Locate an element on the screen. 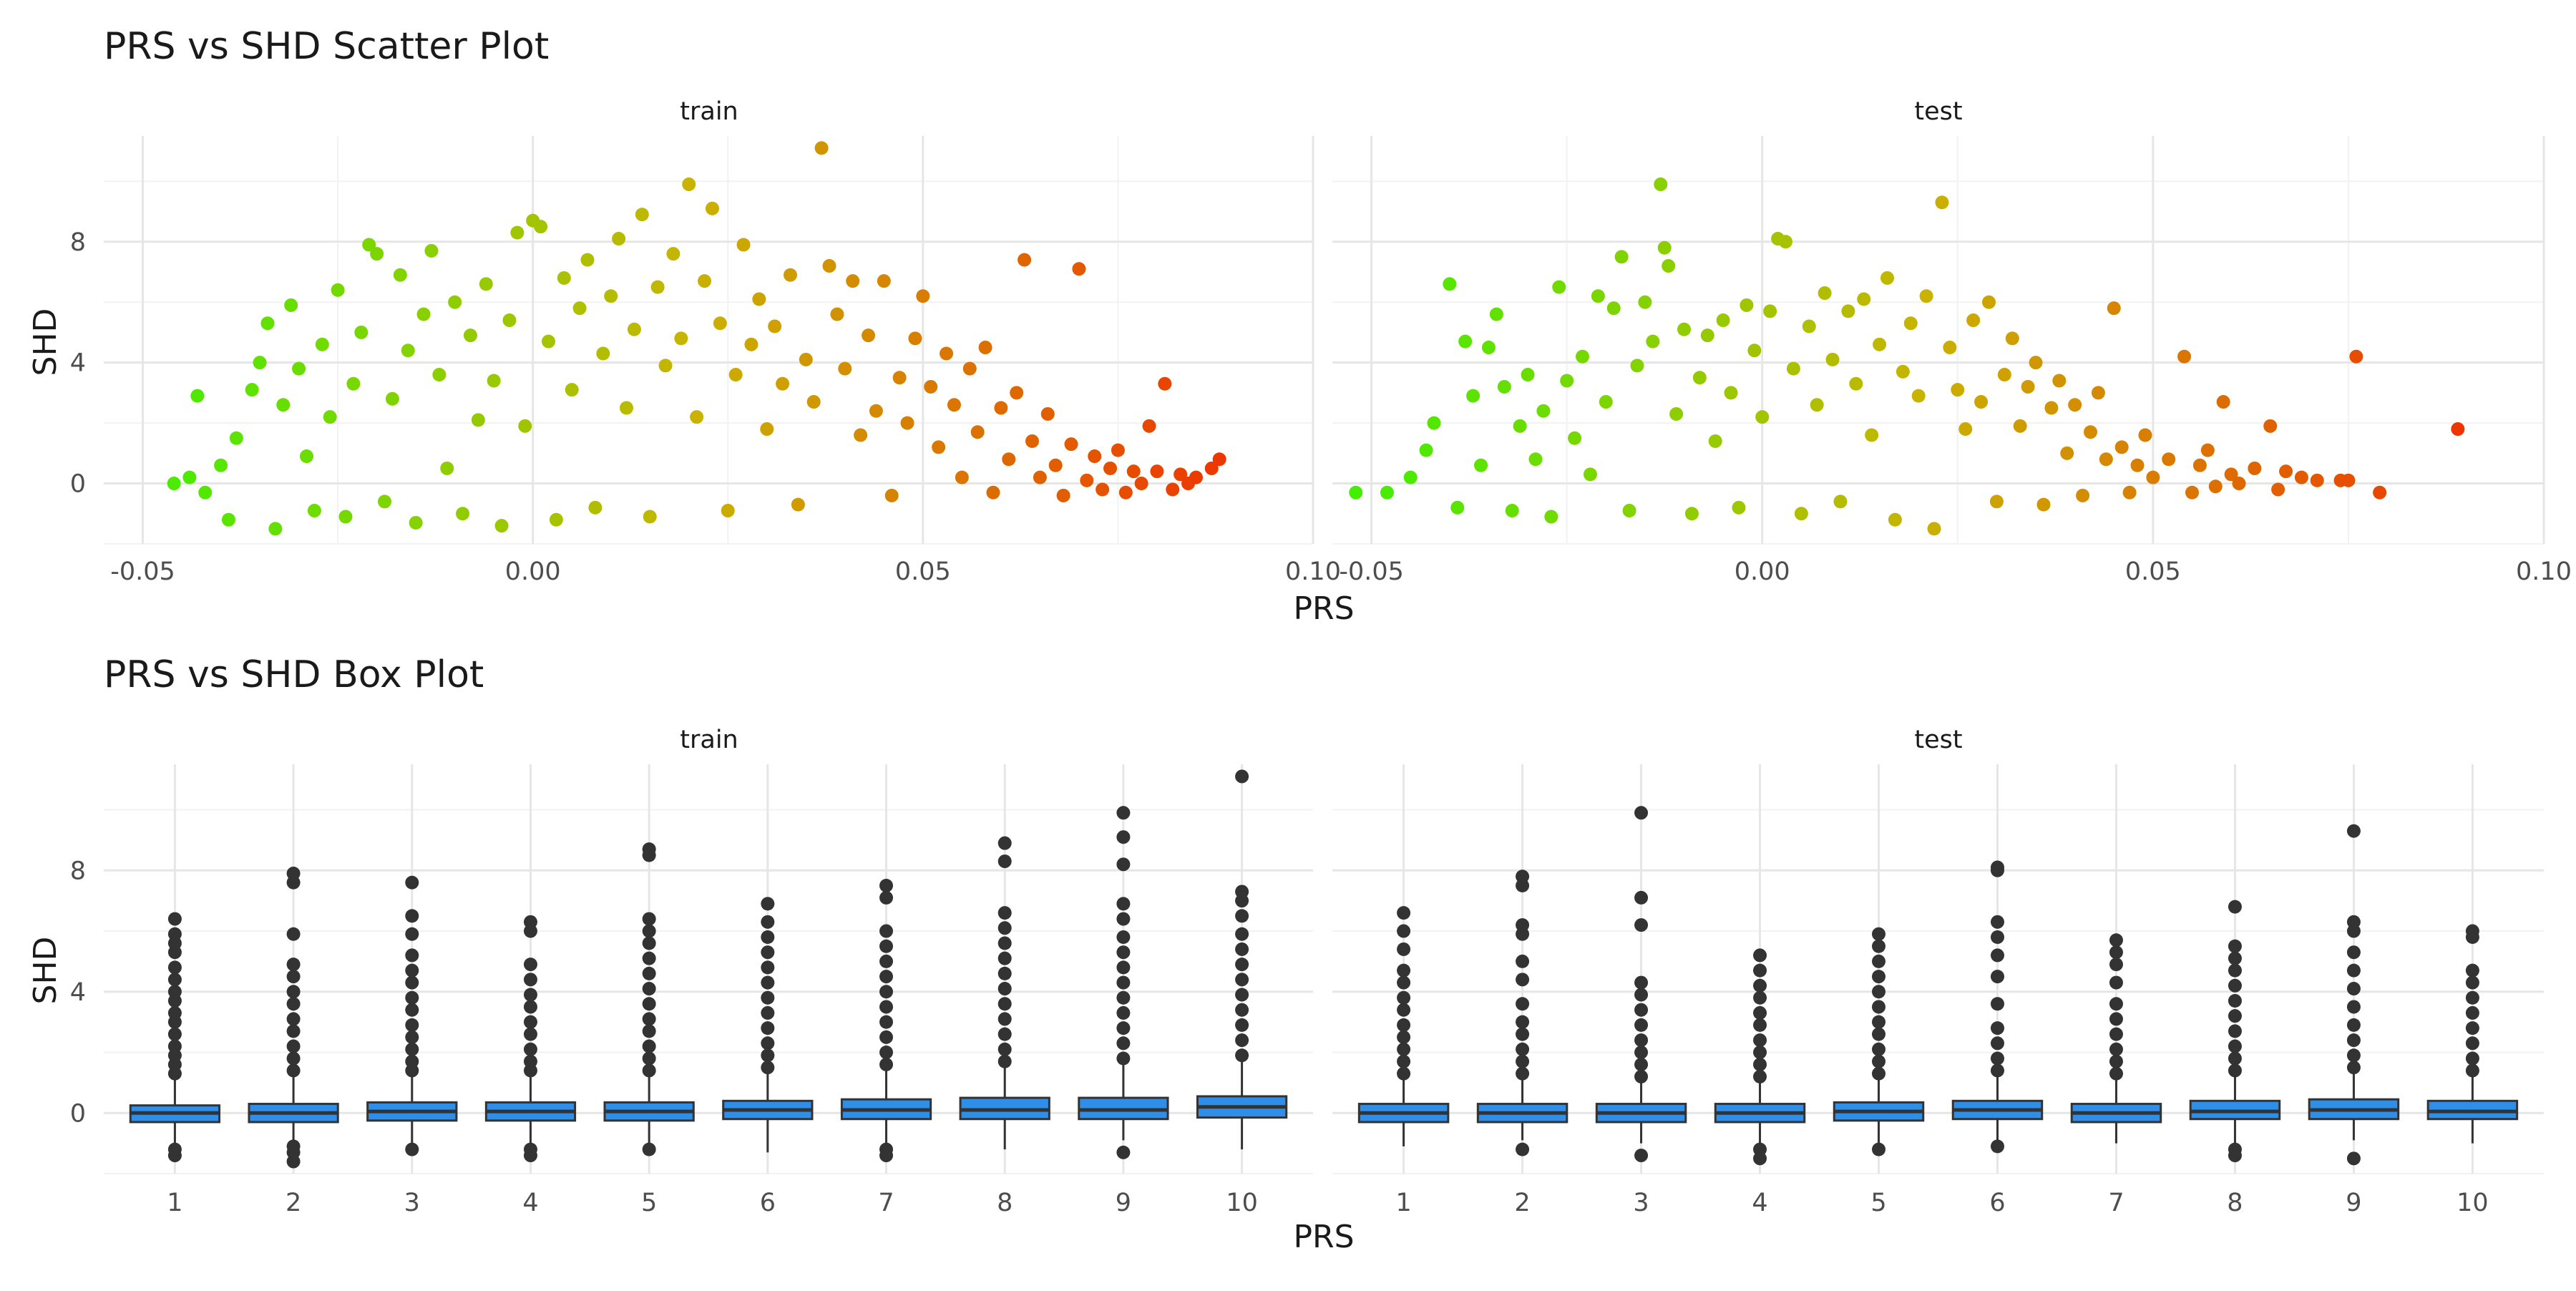 This screenshot has height=1291, width=2576. box-y-axis-label: SHD is located at coordinates (45, 971).